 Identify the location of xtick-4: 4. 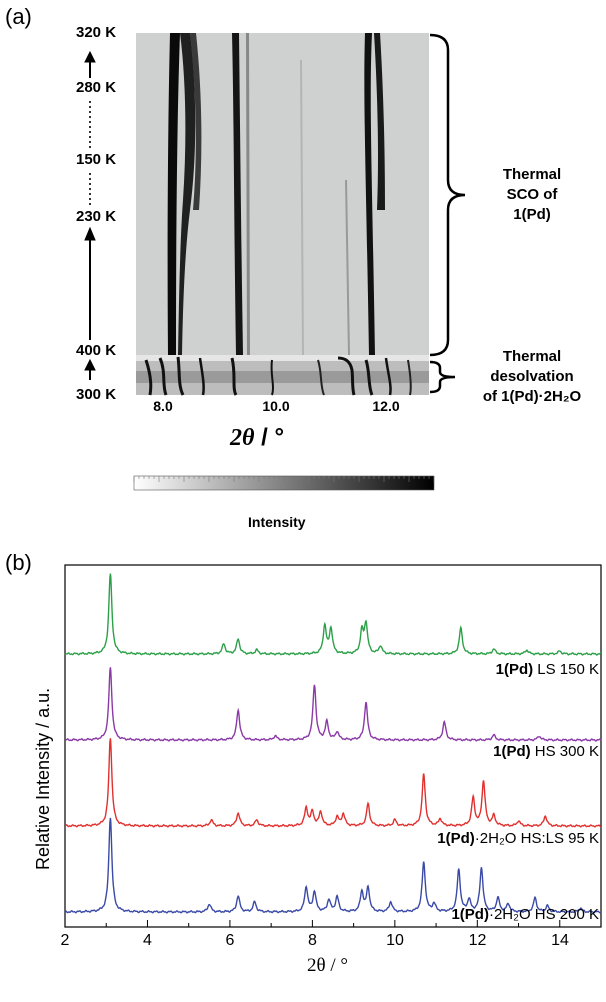
(147, 940).